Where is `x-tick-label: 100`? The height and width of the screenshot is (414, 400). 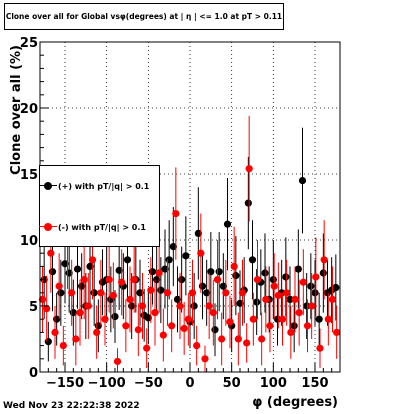 x-tick-label: 100 is located at coordinates (273, 383).